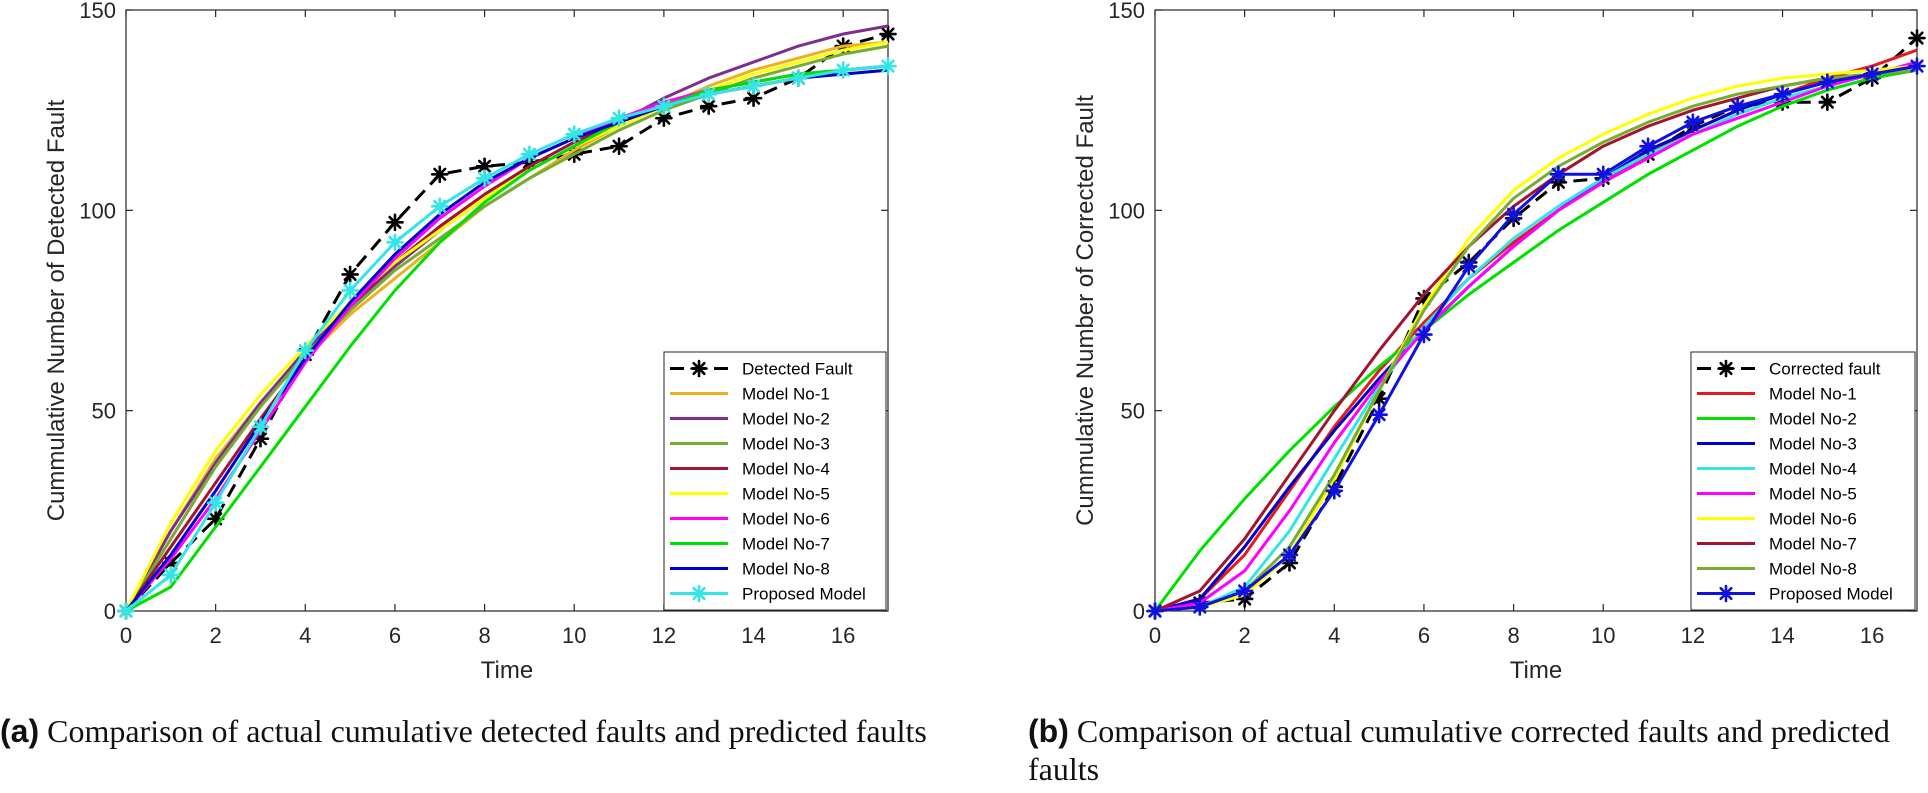 This screenshot has height=793, width=1928. I want to click on legend-label-8: Model No-8, so click(1813, 569).